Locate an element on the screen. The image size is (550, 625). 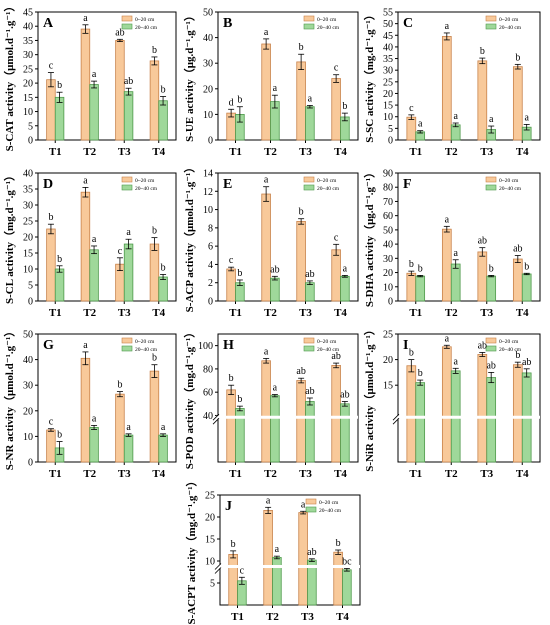
y-axis-label: S-NR activity（μmol.d⁻¹.g⁻¹） is located at coordinates (9, 398).